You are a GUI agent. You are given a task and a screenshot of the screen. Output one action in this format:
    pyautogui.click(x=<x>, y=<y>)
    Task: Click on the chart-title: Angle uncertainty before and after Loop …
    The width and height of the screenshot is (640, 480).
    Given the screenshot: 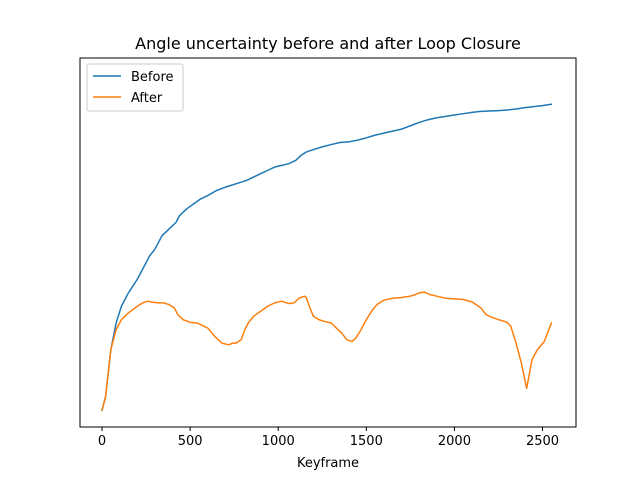 What is the action you would take?
    pyautogui.click(x=328, y=43)
    